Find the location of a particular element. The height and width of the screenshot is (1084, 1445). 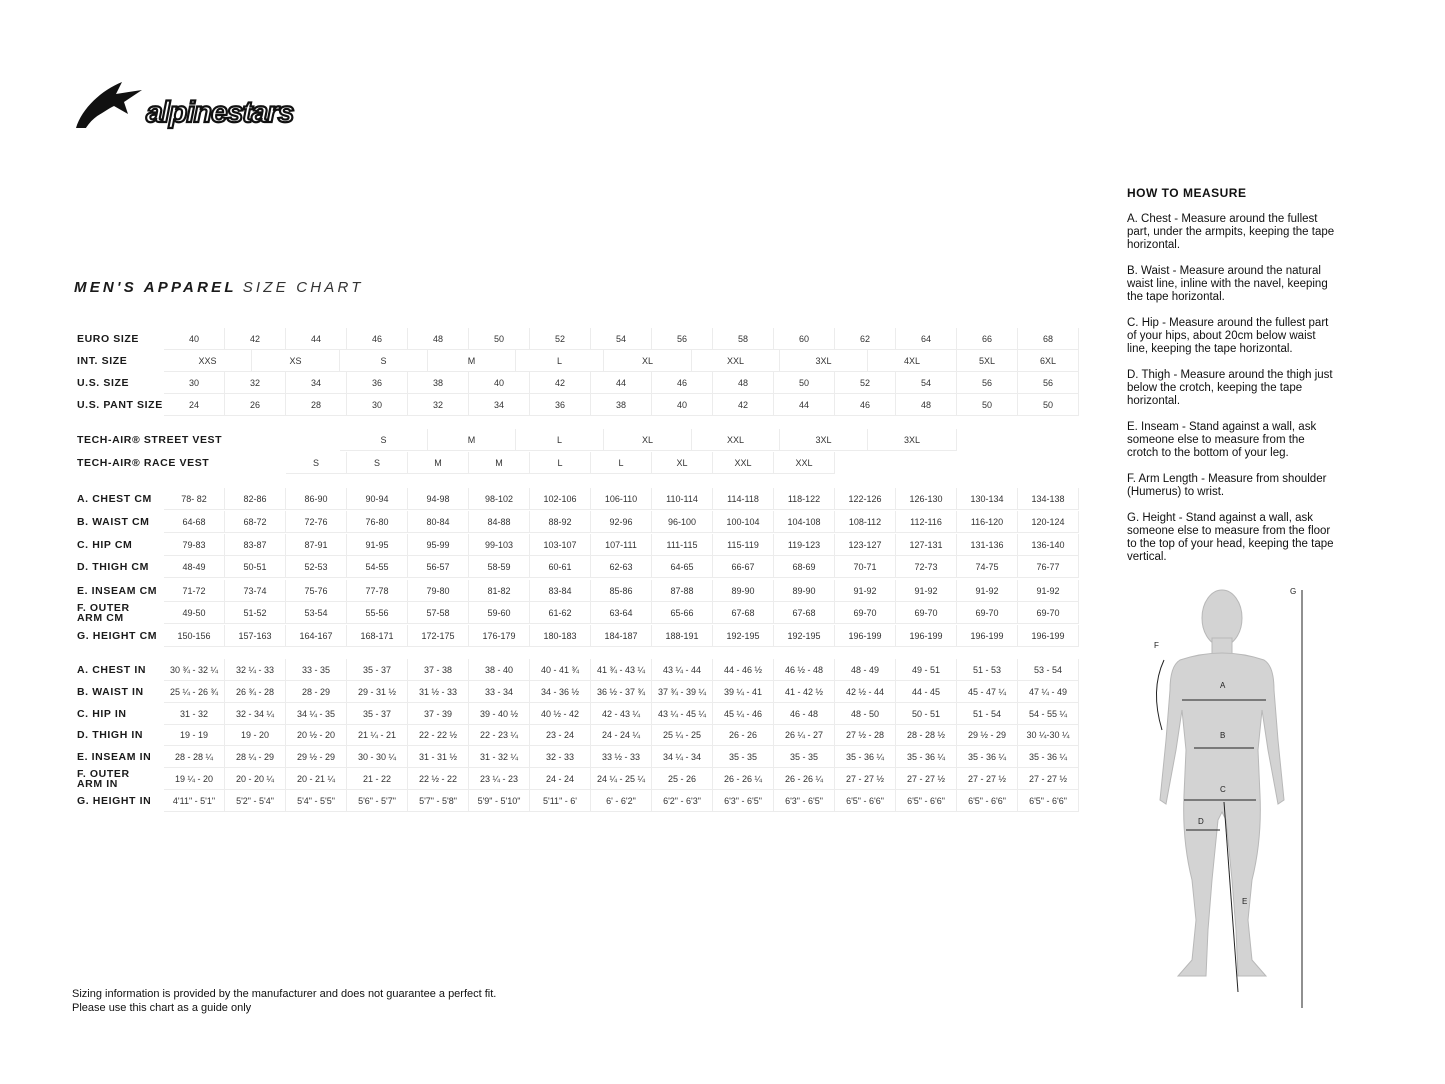

table-cell: 176-179 is located at coordinates (499, 636).